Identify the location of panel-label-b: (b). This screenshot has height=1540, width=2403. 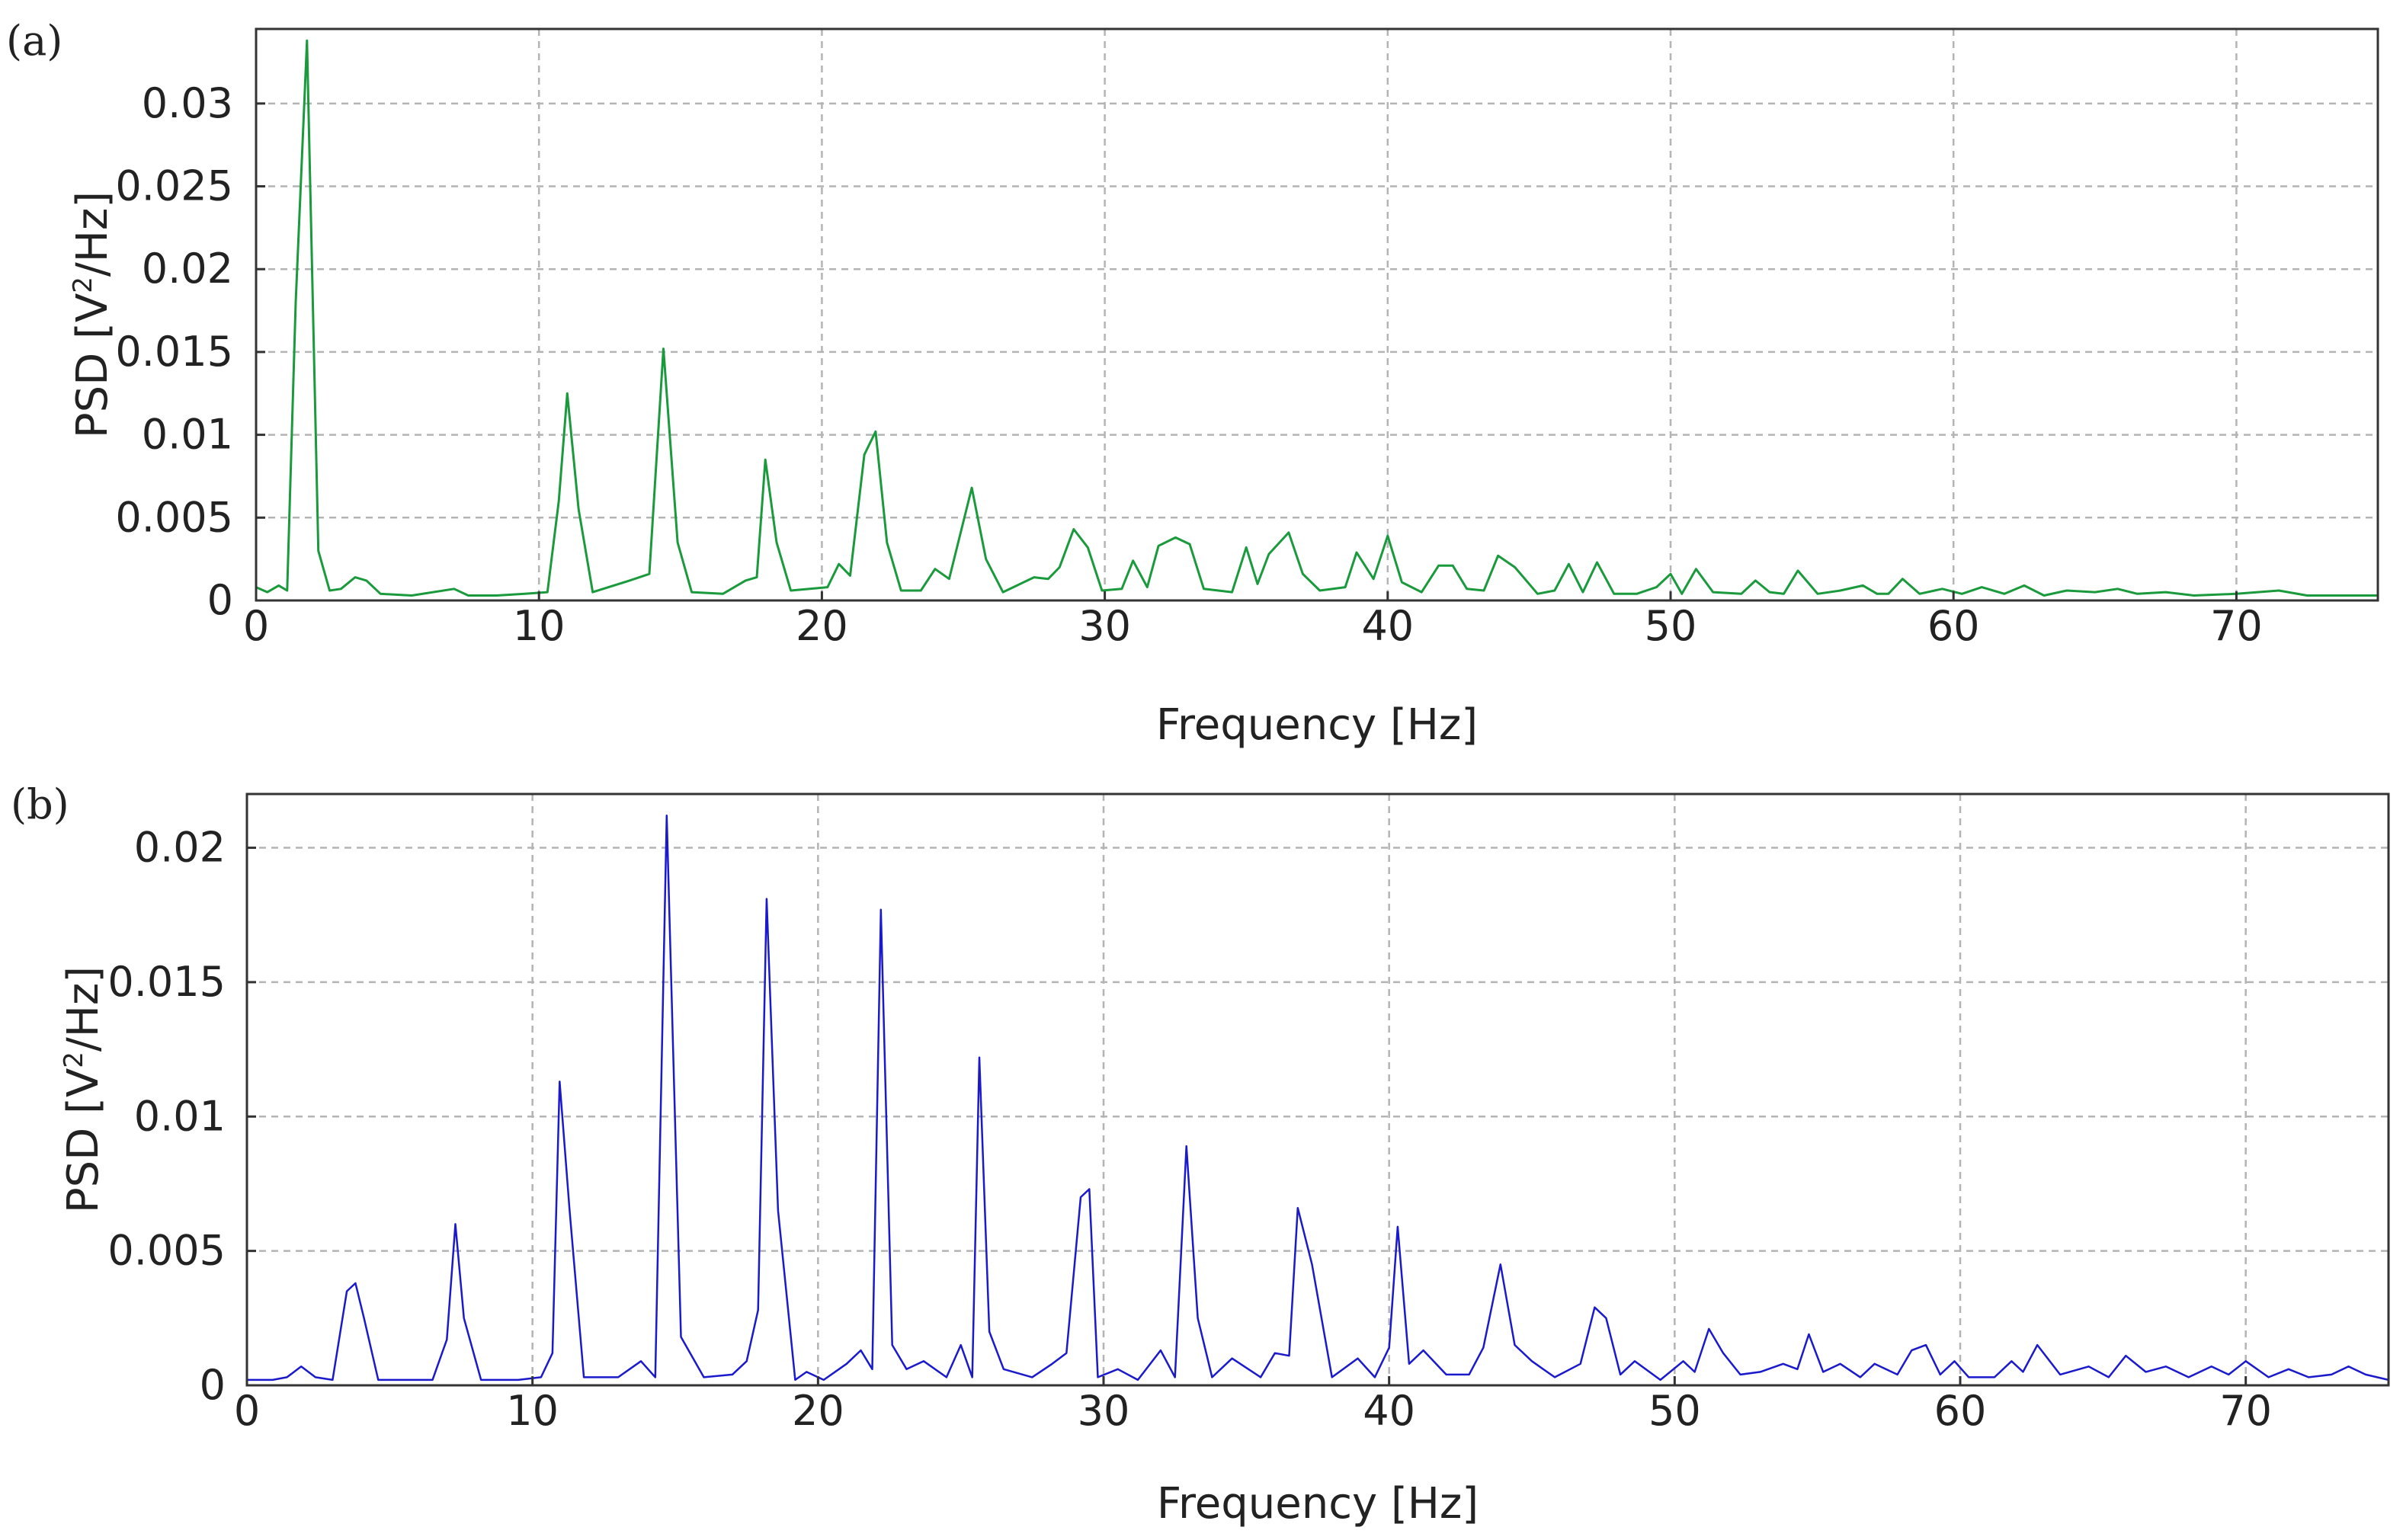
(40, 804).